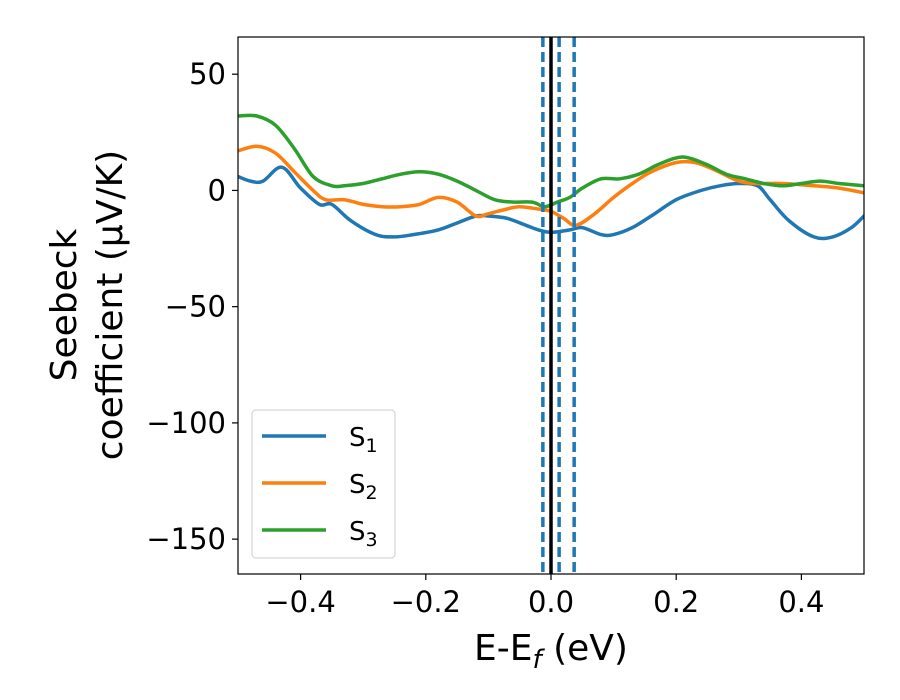 The width and height of the screenshot is (900, 700). I want to click on y-axis-label-line-1: Seebeck, so click(64, 304).